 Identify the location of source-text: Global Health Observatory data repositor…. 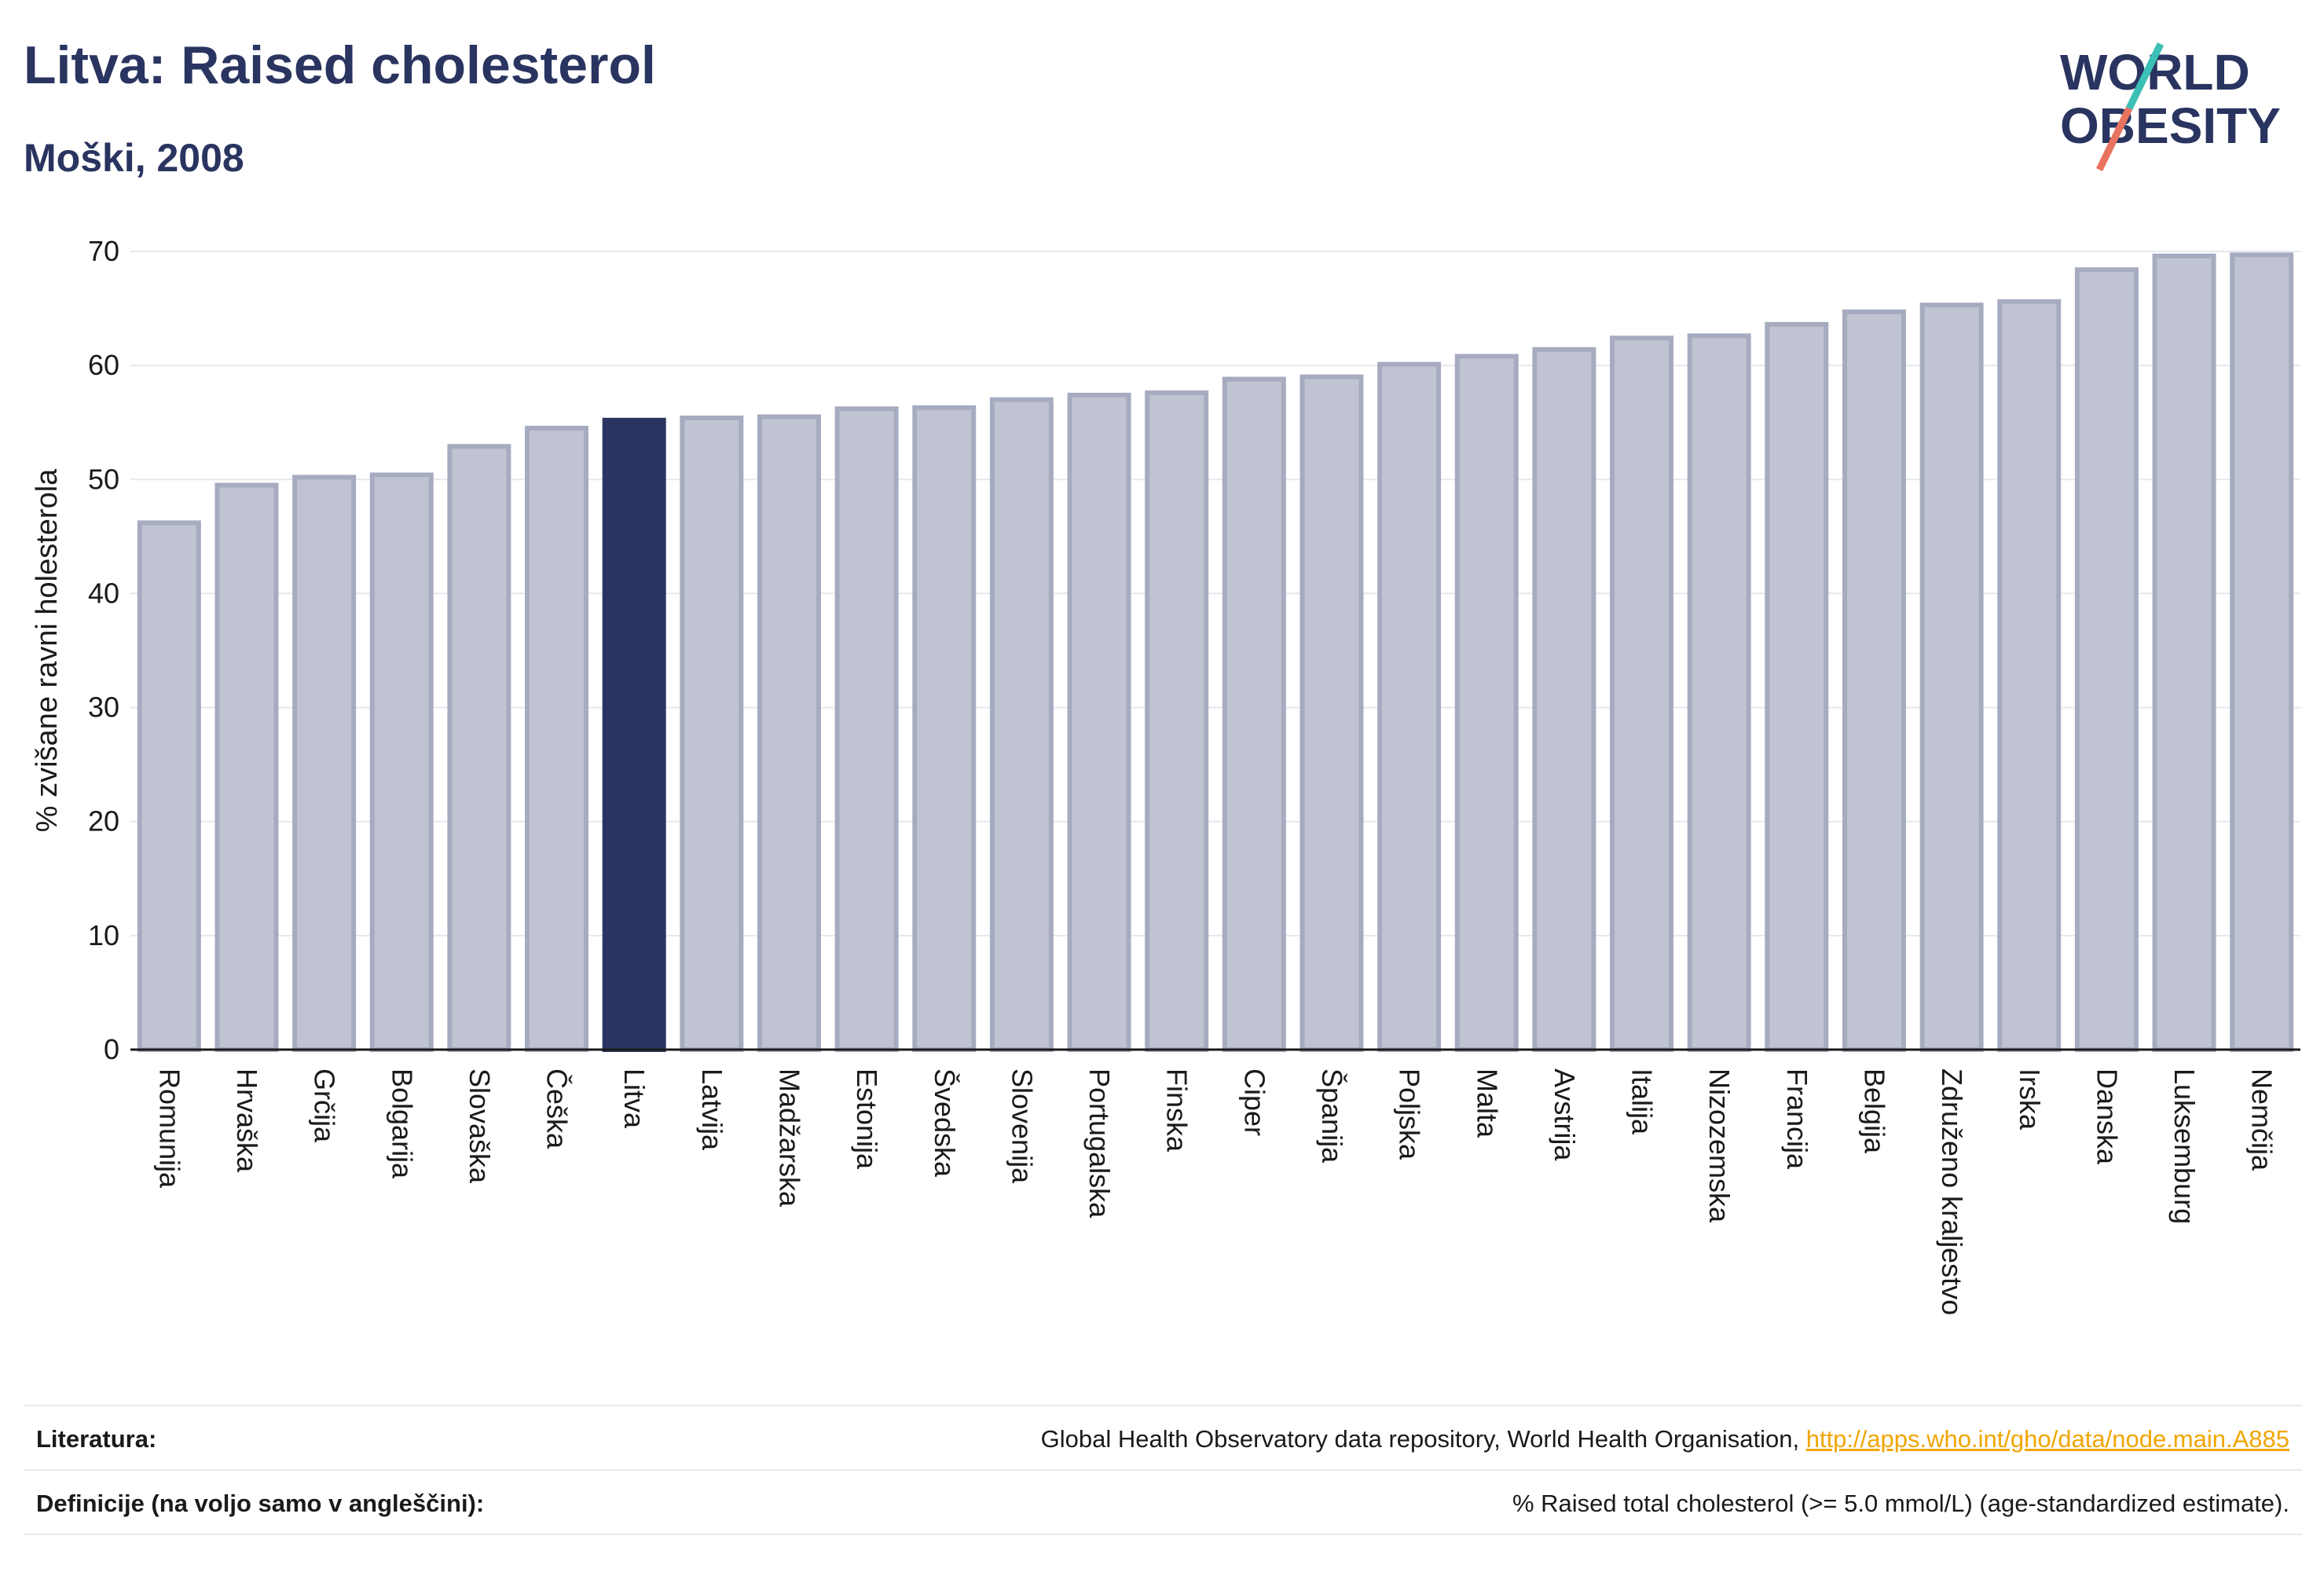
(1420, 1439).